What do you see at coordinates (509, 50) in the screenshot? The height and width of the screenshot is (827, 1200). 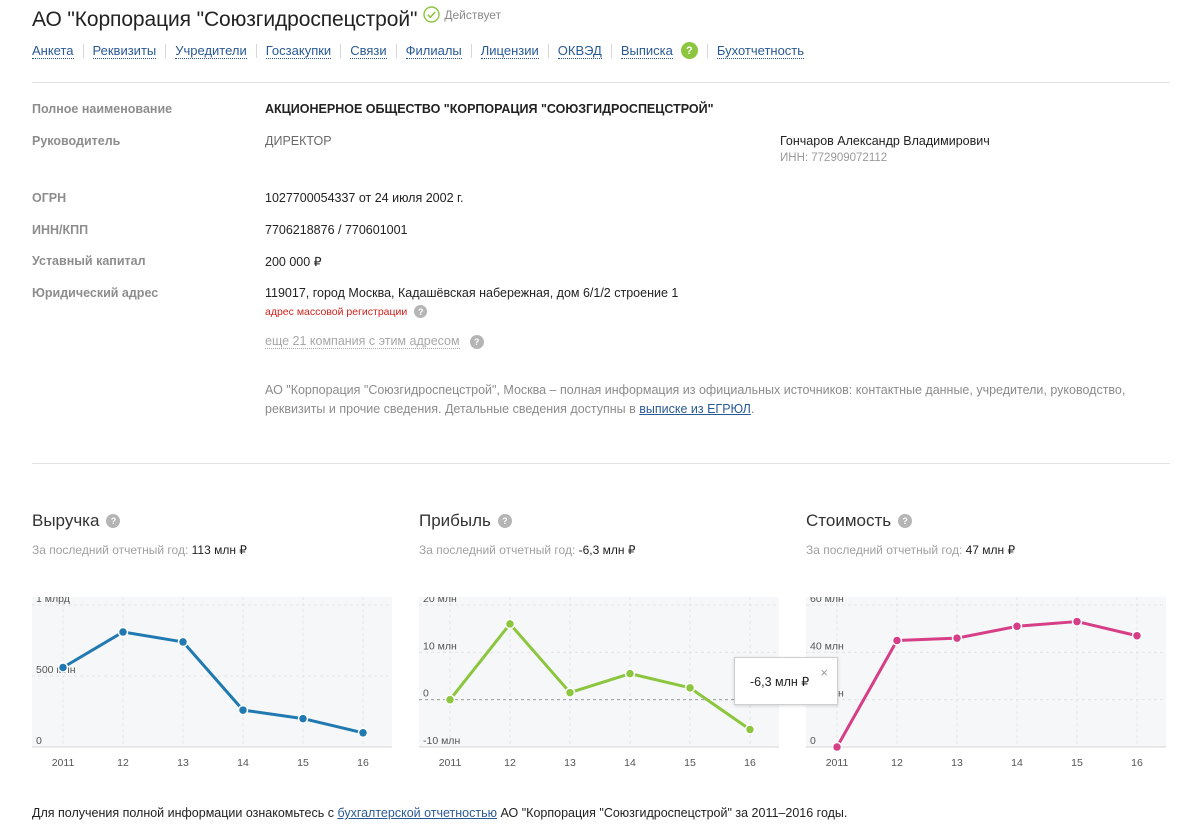 I see `tab-licenses: Лицензии` at bounding box center [509, 50].